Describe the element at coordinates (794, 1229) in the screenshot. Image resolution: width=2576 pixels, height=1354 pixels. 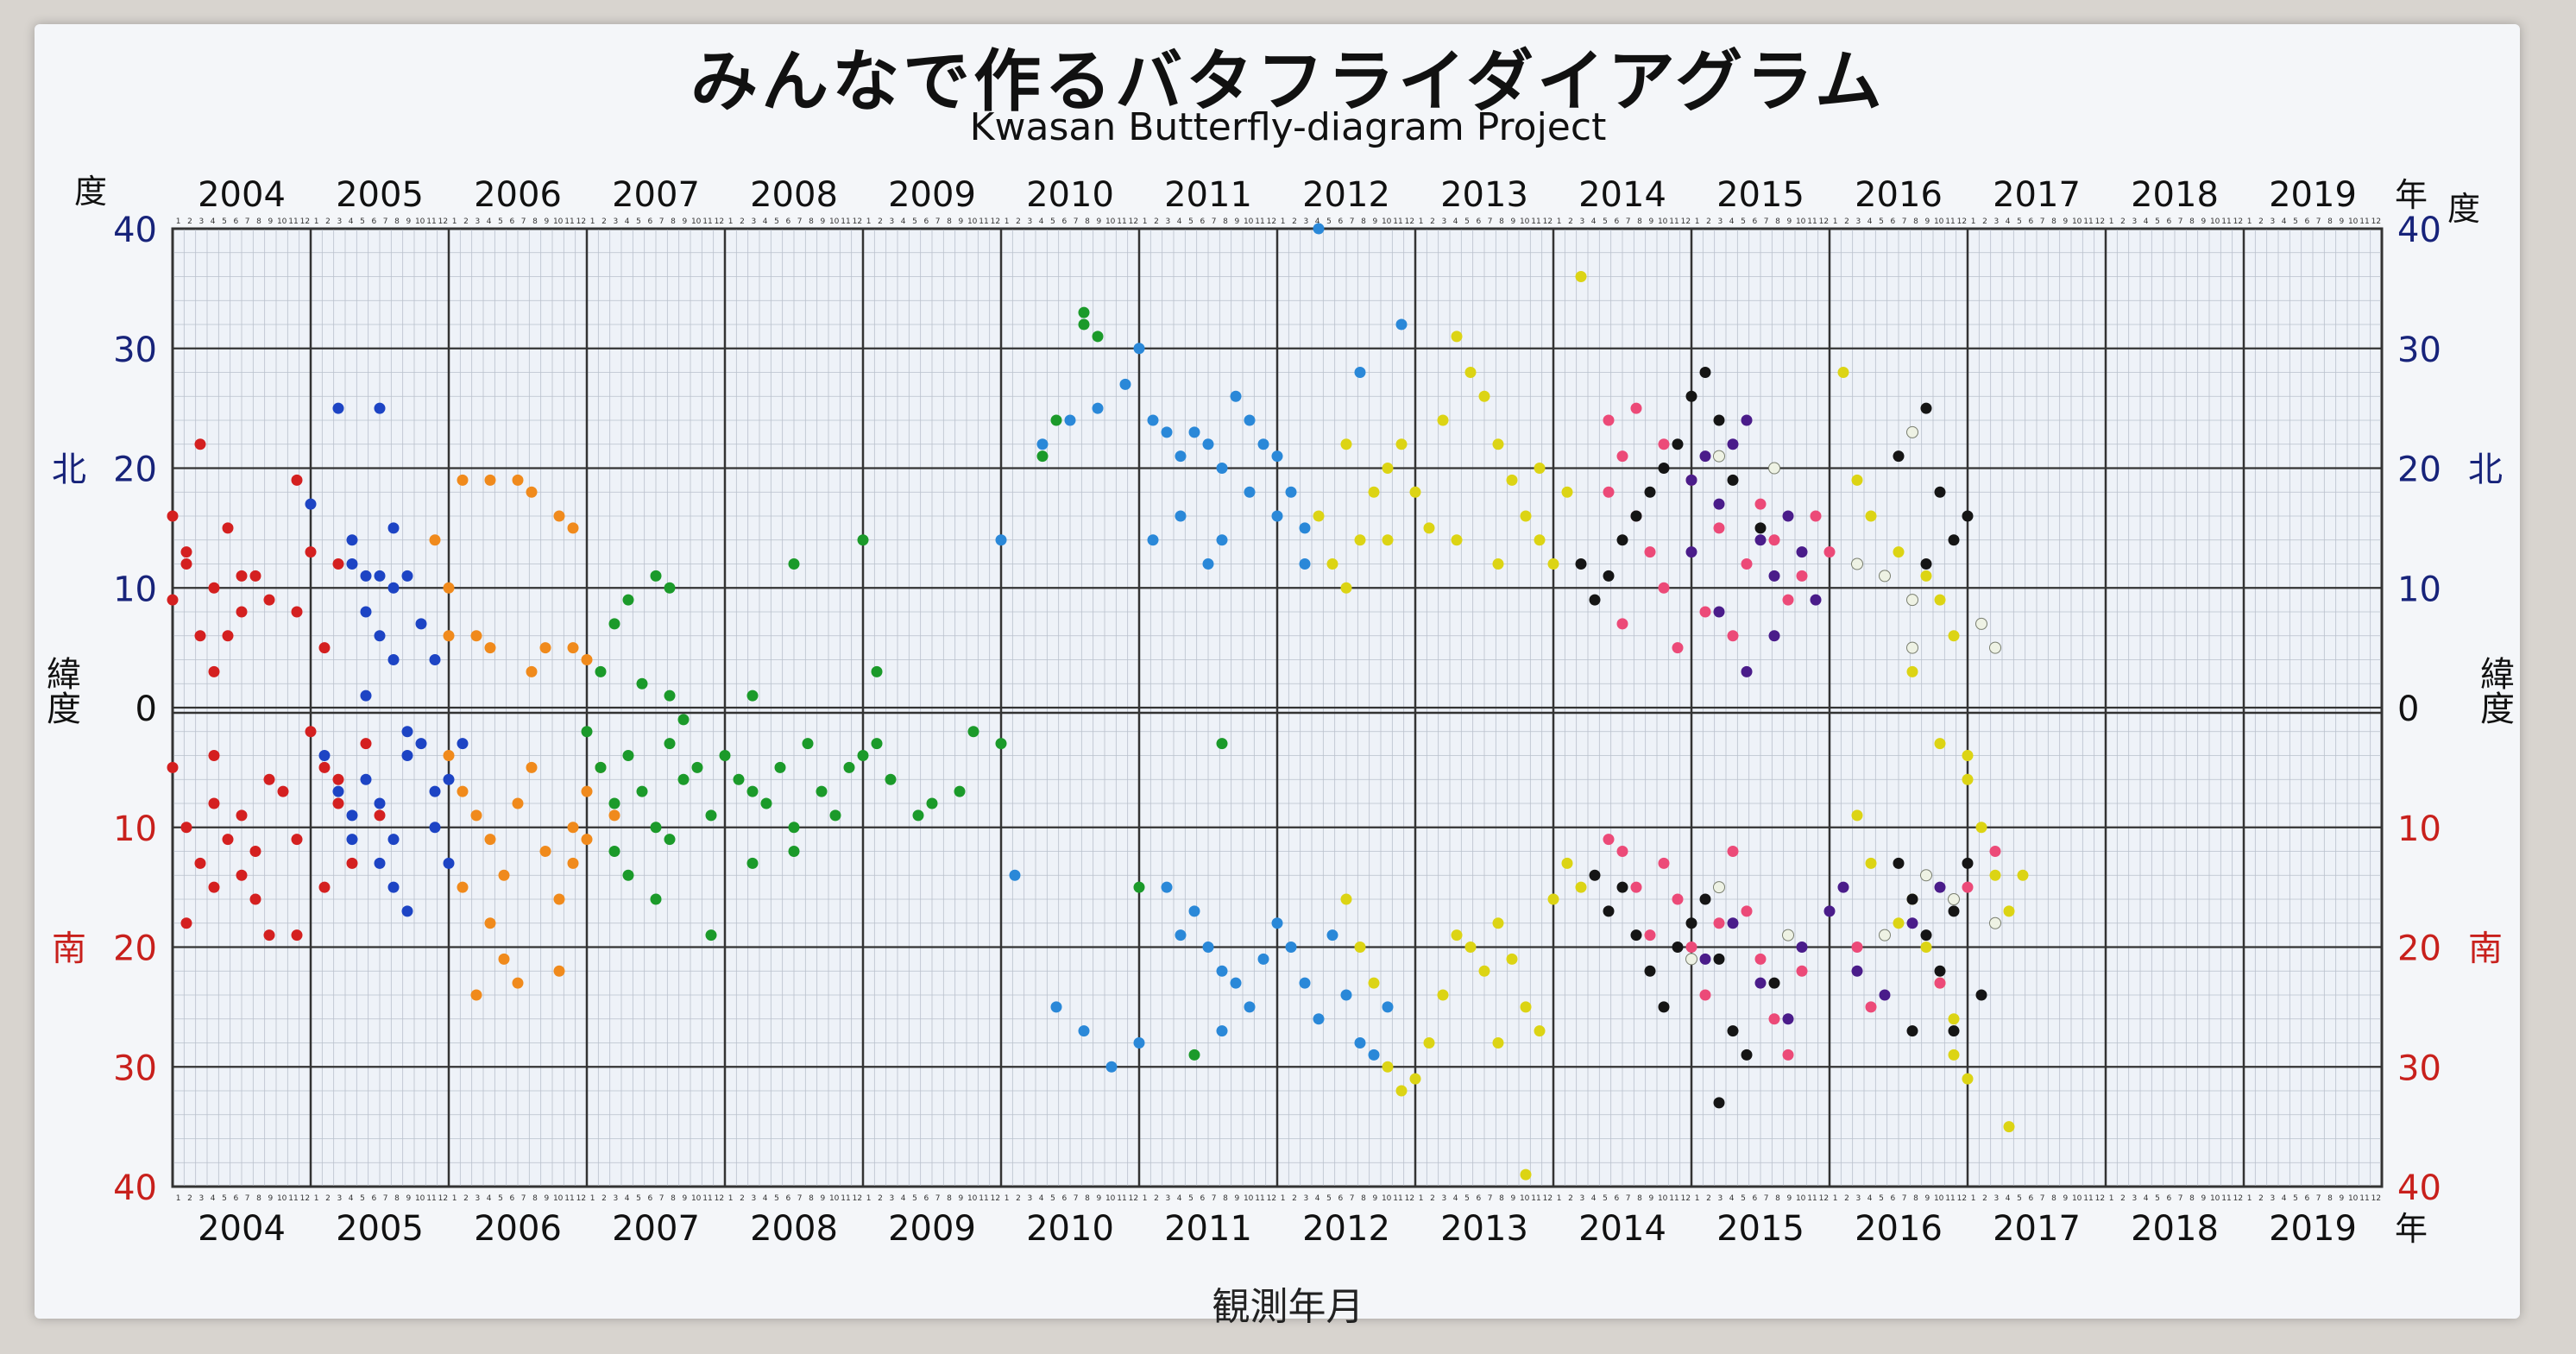
I see `year-label-bottom: 2008` at that location.